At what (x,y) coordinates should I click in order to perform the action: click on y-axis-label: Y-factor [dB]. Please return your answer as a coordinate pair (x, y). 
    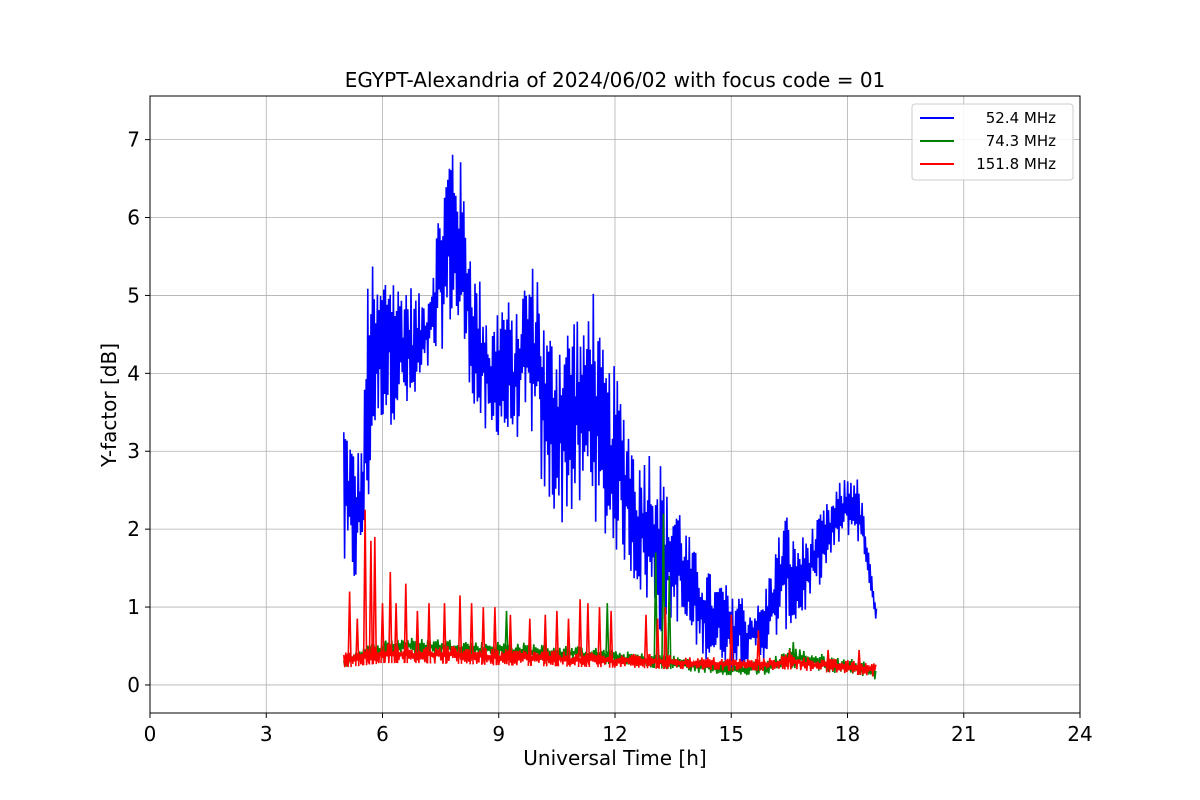
    Looking at the image, I should click on (109, 405).